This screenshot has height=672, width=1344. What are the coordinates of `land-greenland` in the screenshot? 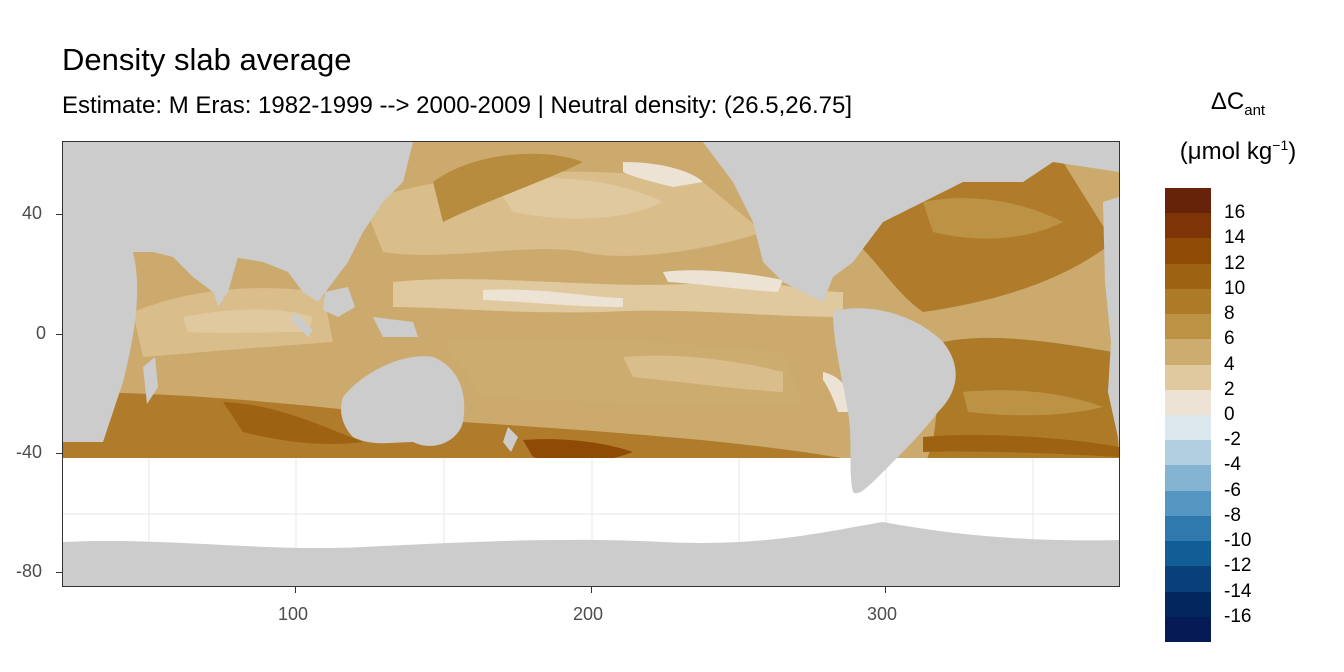 It's located at (1071, 152).